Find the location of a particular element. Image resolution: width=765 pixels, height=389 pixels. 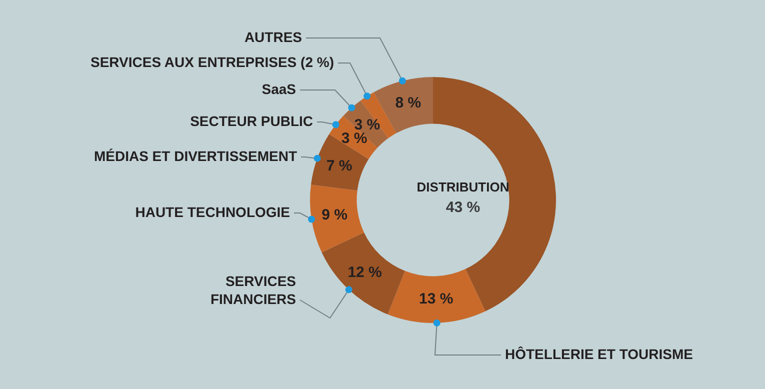

data-label: 7 % is located at coordinates (339, 165).